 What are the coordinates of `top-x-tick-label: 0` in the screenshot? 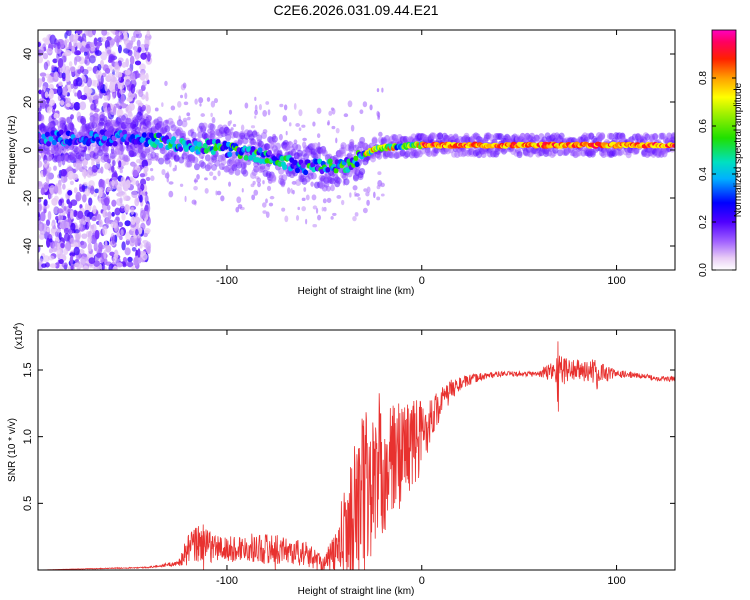 It's located at (422, 281).